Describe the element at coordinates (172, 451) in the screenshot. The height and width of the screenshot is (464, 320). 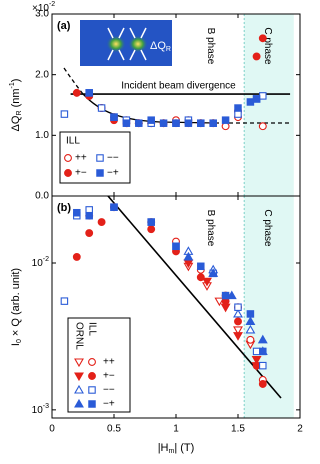
I see `x-axis-label-part: m` at that location.